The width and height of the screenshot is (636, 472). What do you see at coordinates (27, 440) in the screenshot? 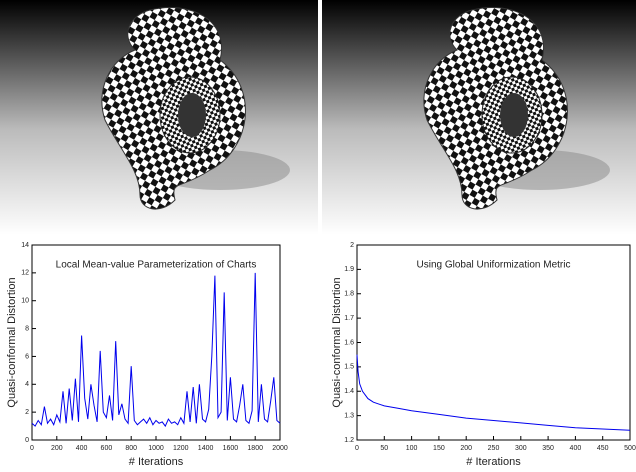
I see `y-tick-label: 0` at bounding box center [27, 440].